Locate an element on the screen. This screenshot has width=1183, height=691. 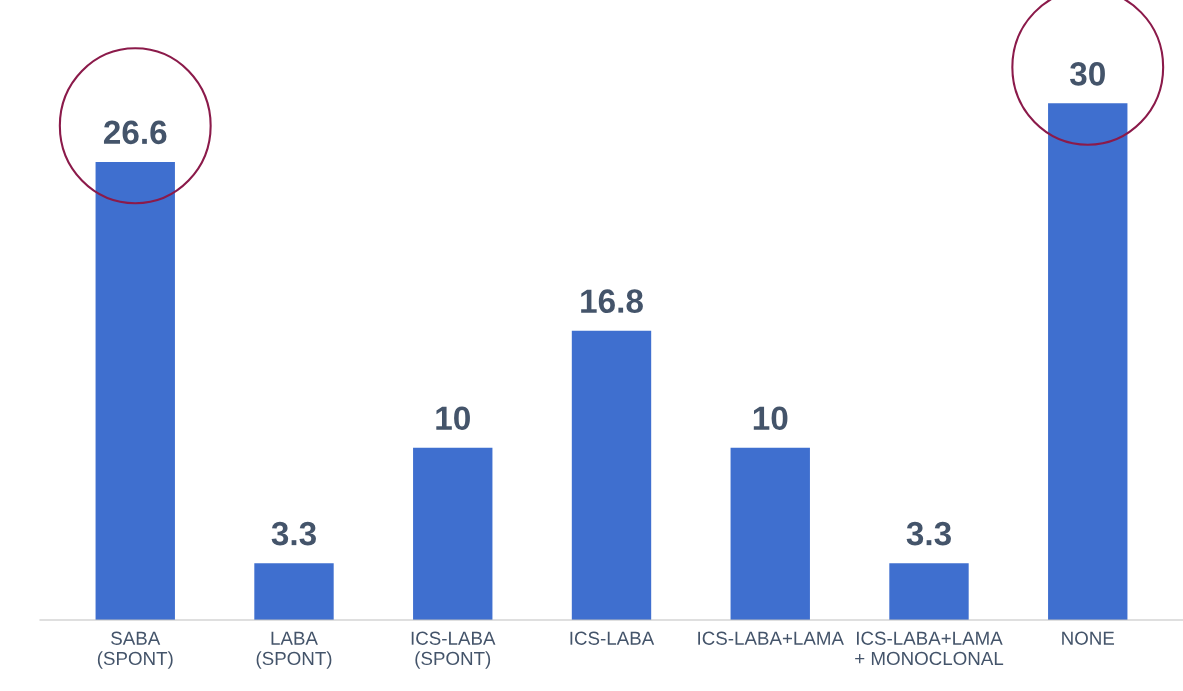
x-tick-label: NONE is located at coordinates (1088, 638).